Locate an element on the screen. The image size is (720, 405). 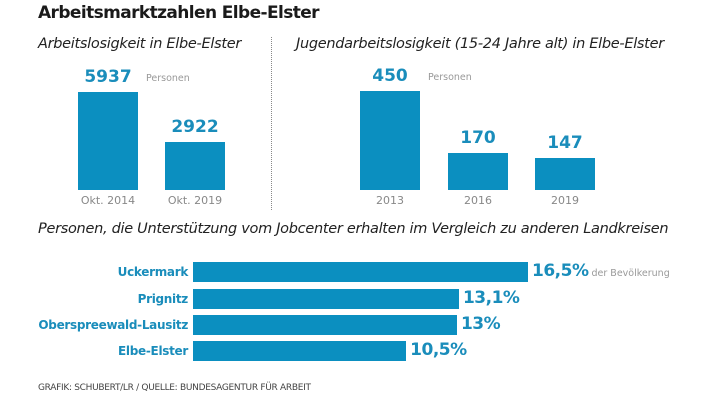
category-label: Elbe-Elster is located at coordinates (153, 351).